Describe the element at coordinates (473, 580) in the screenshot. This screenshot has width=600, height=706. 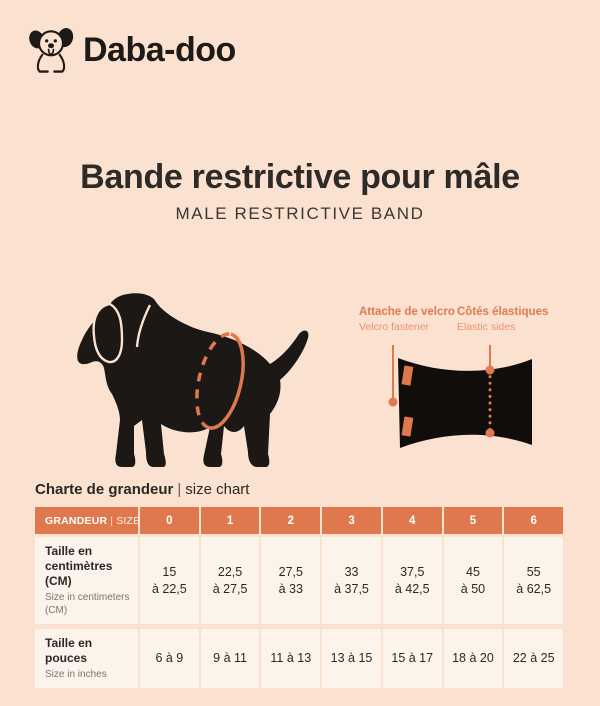
I see `cm-value-5: 45 à 50` at that location.